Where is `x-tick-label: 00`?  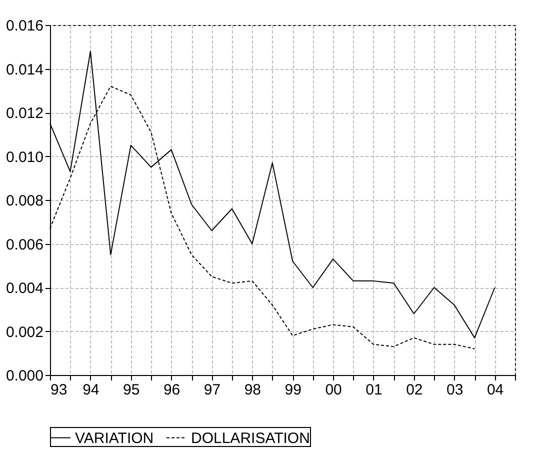 x-tick-label: 00 is located at coordinates (333, 390).